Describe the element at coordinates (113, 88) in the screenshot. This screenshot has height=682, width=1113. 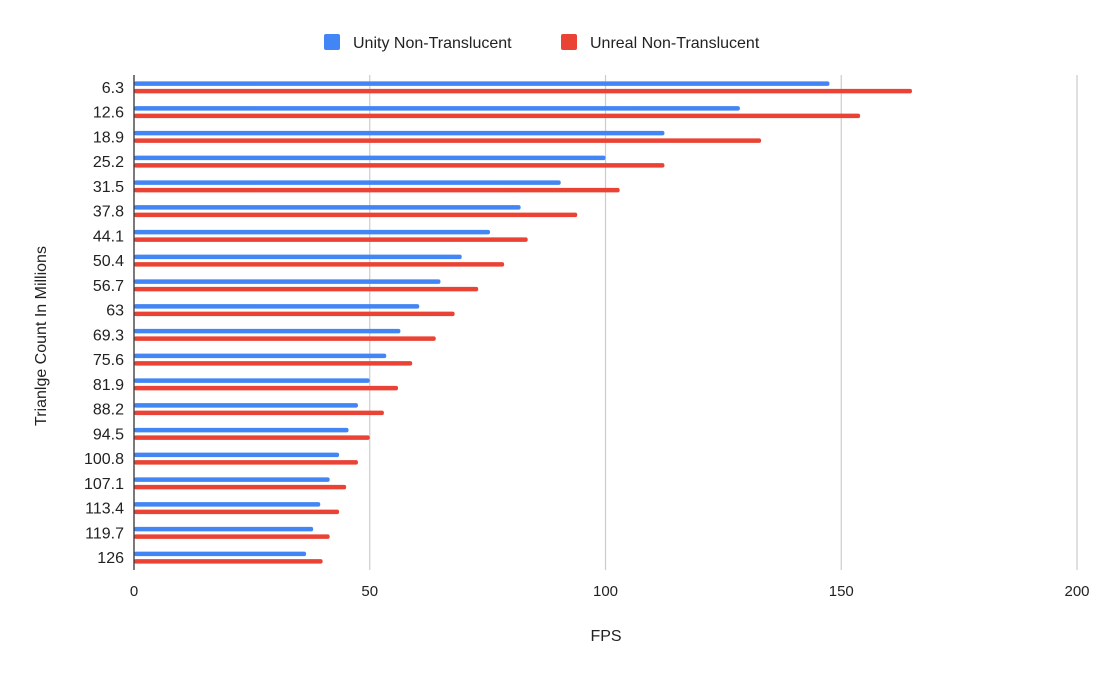
I see `y-tick-label: 6.3` at that location.